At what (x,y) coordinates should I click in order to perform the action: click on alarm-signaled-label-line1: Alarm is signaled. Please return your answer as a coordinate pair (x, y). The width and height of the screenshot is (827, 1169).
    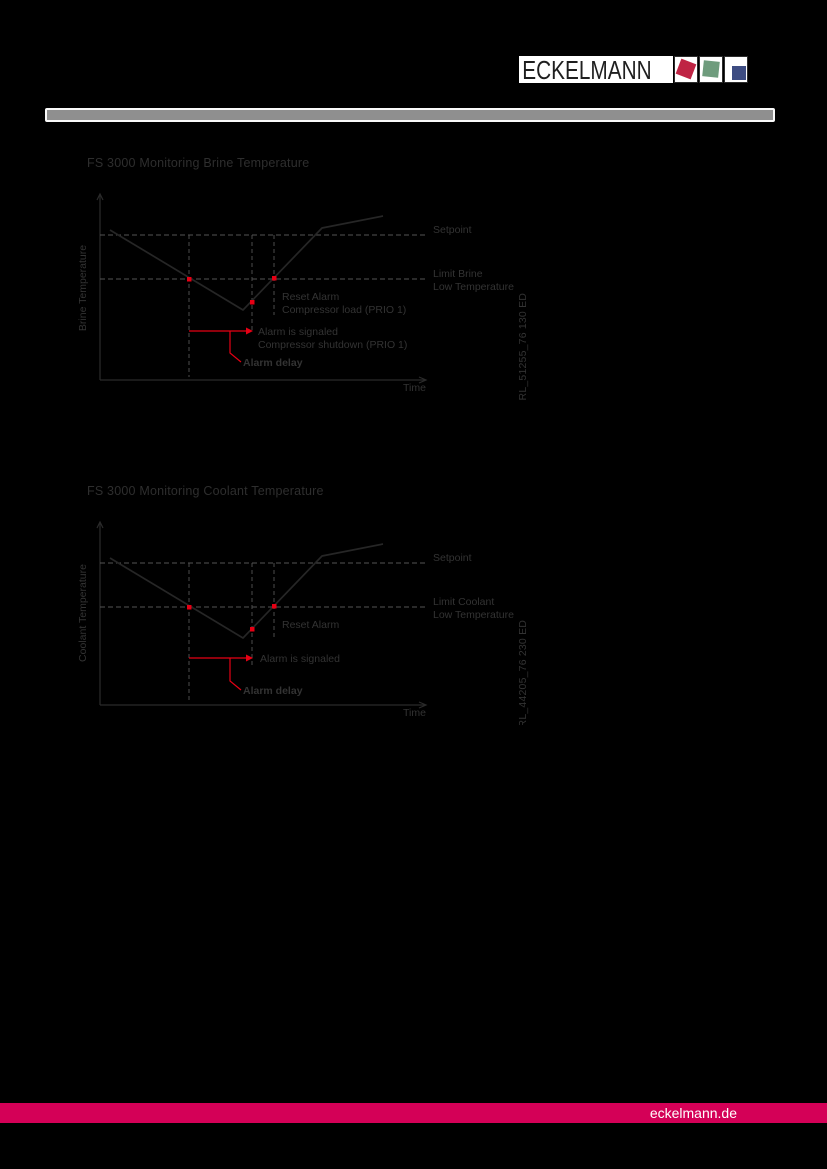
    Looking at the image, I should click on (298, 332).